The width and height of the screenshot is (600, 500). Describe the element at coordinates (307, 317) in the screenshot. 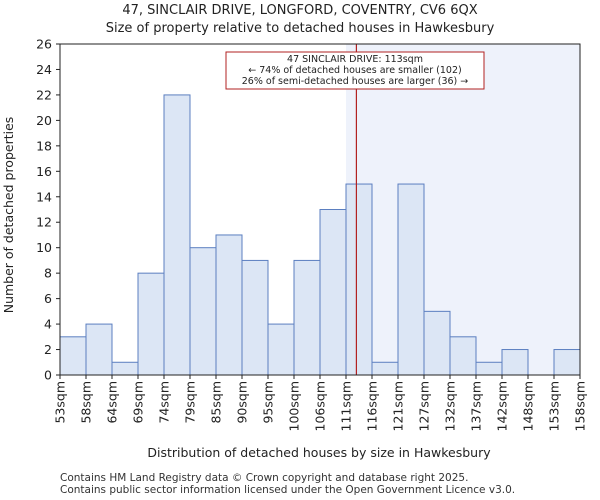

I see `bar-100sqm` at that location.